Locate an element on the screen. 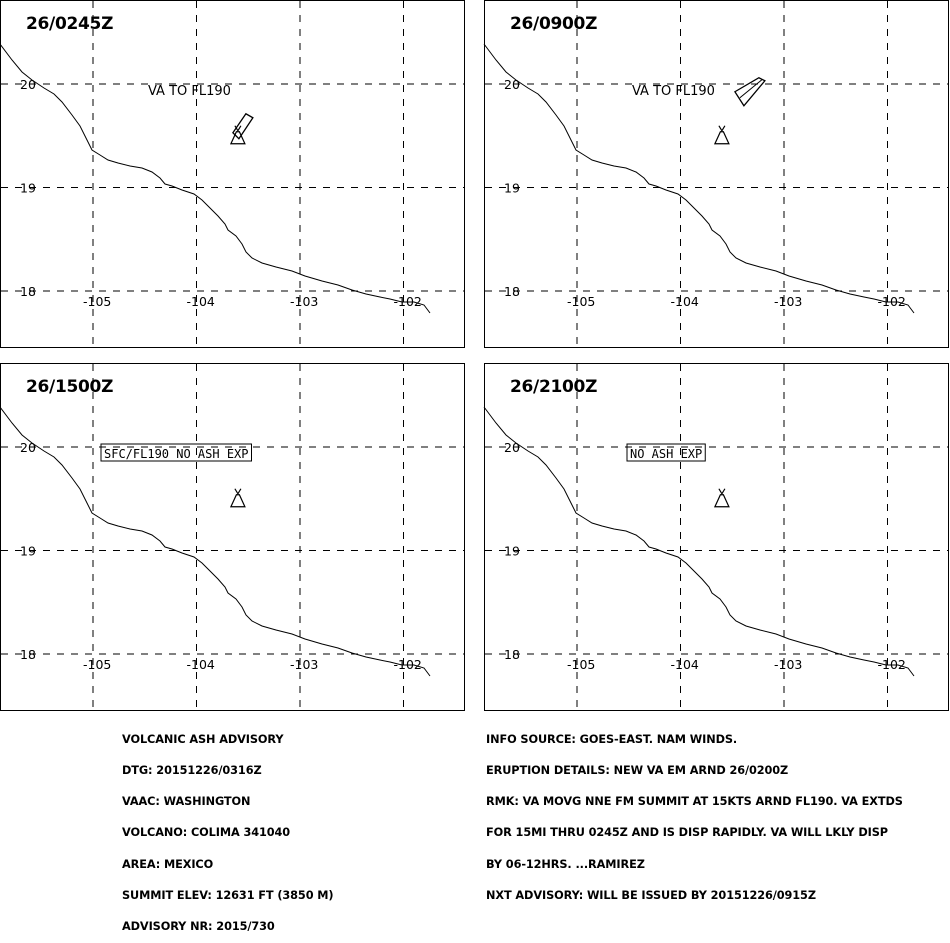 The image size is (950, 943). remarks-line-3: BY 06-12HRS. ...RAMIREZ is located at coordinates (565, 864).